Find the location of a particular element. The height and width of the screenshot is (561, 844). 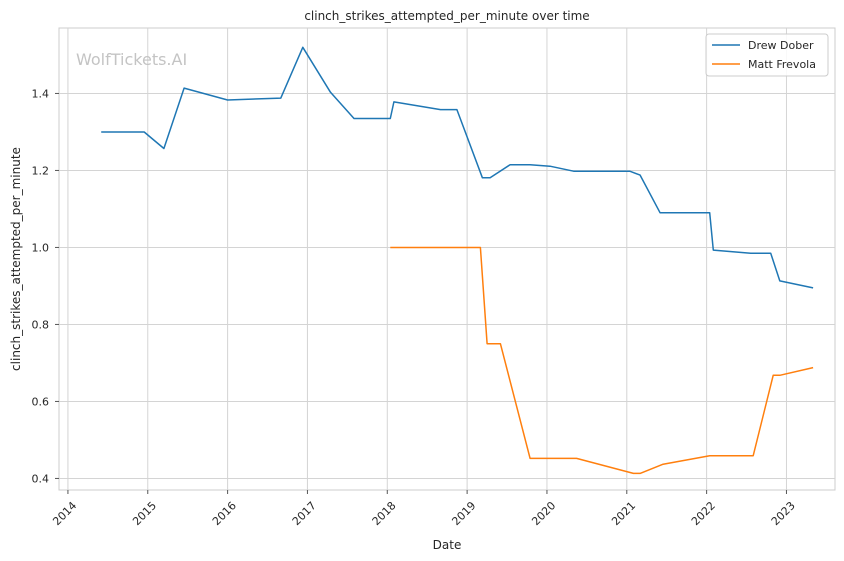

y-tick-label: 0.8 is located at coordinates (41, 324).